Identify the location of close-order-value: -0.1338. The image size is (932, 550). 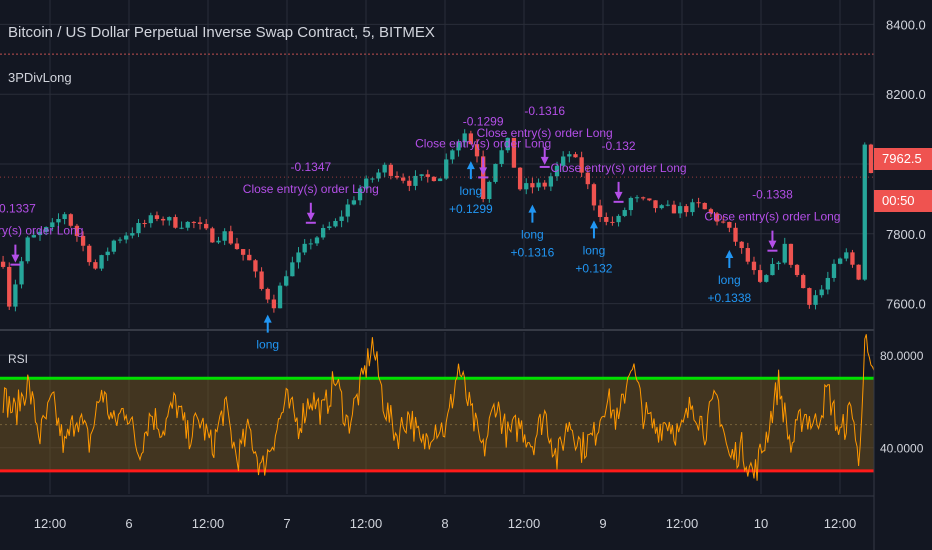
(772, 195).